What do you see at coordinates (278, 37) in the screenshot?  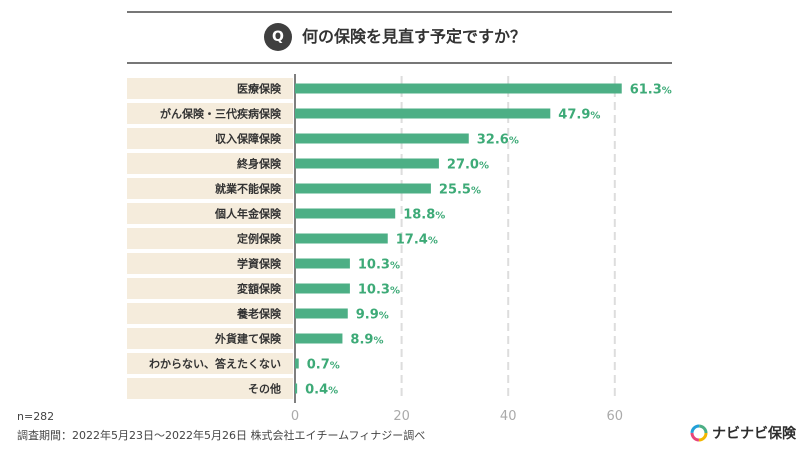 I see `question-badge: Q` at bounding box center [278, 37].